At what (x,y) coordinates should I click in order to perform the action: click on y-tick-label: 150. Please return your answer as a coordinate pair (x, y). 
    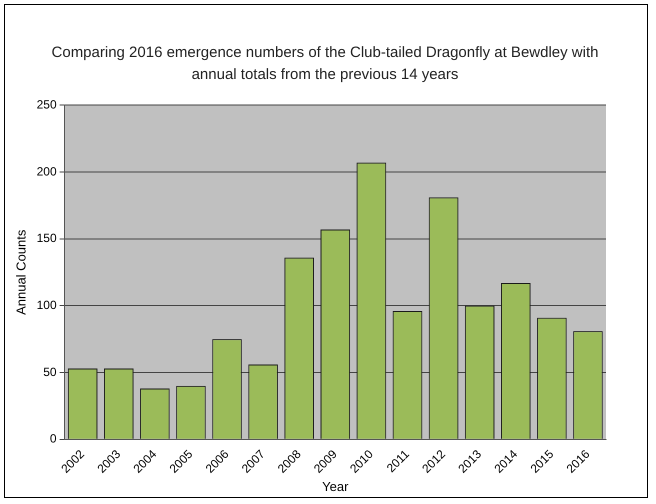
    Looking at the image, I should click on (46, 238).